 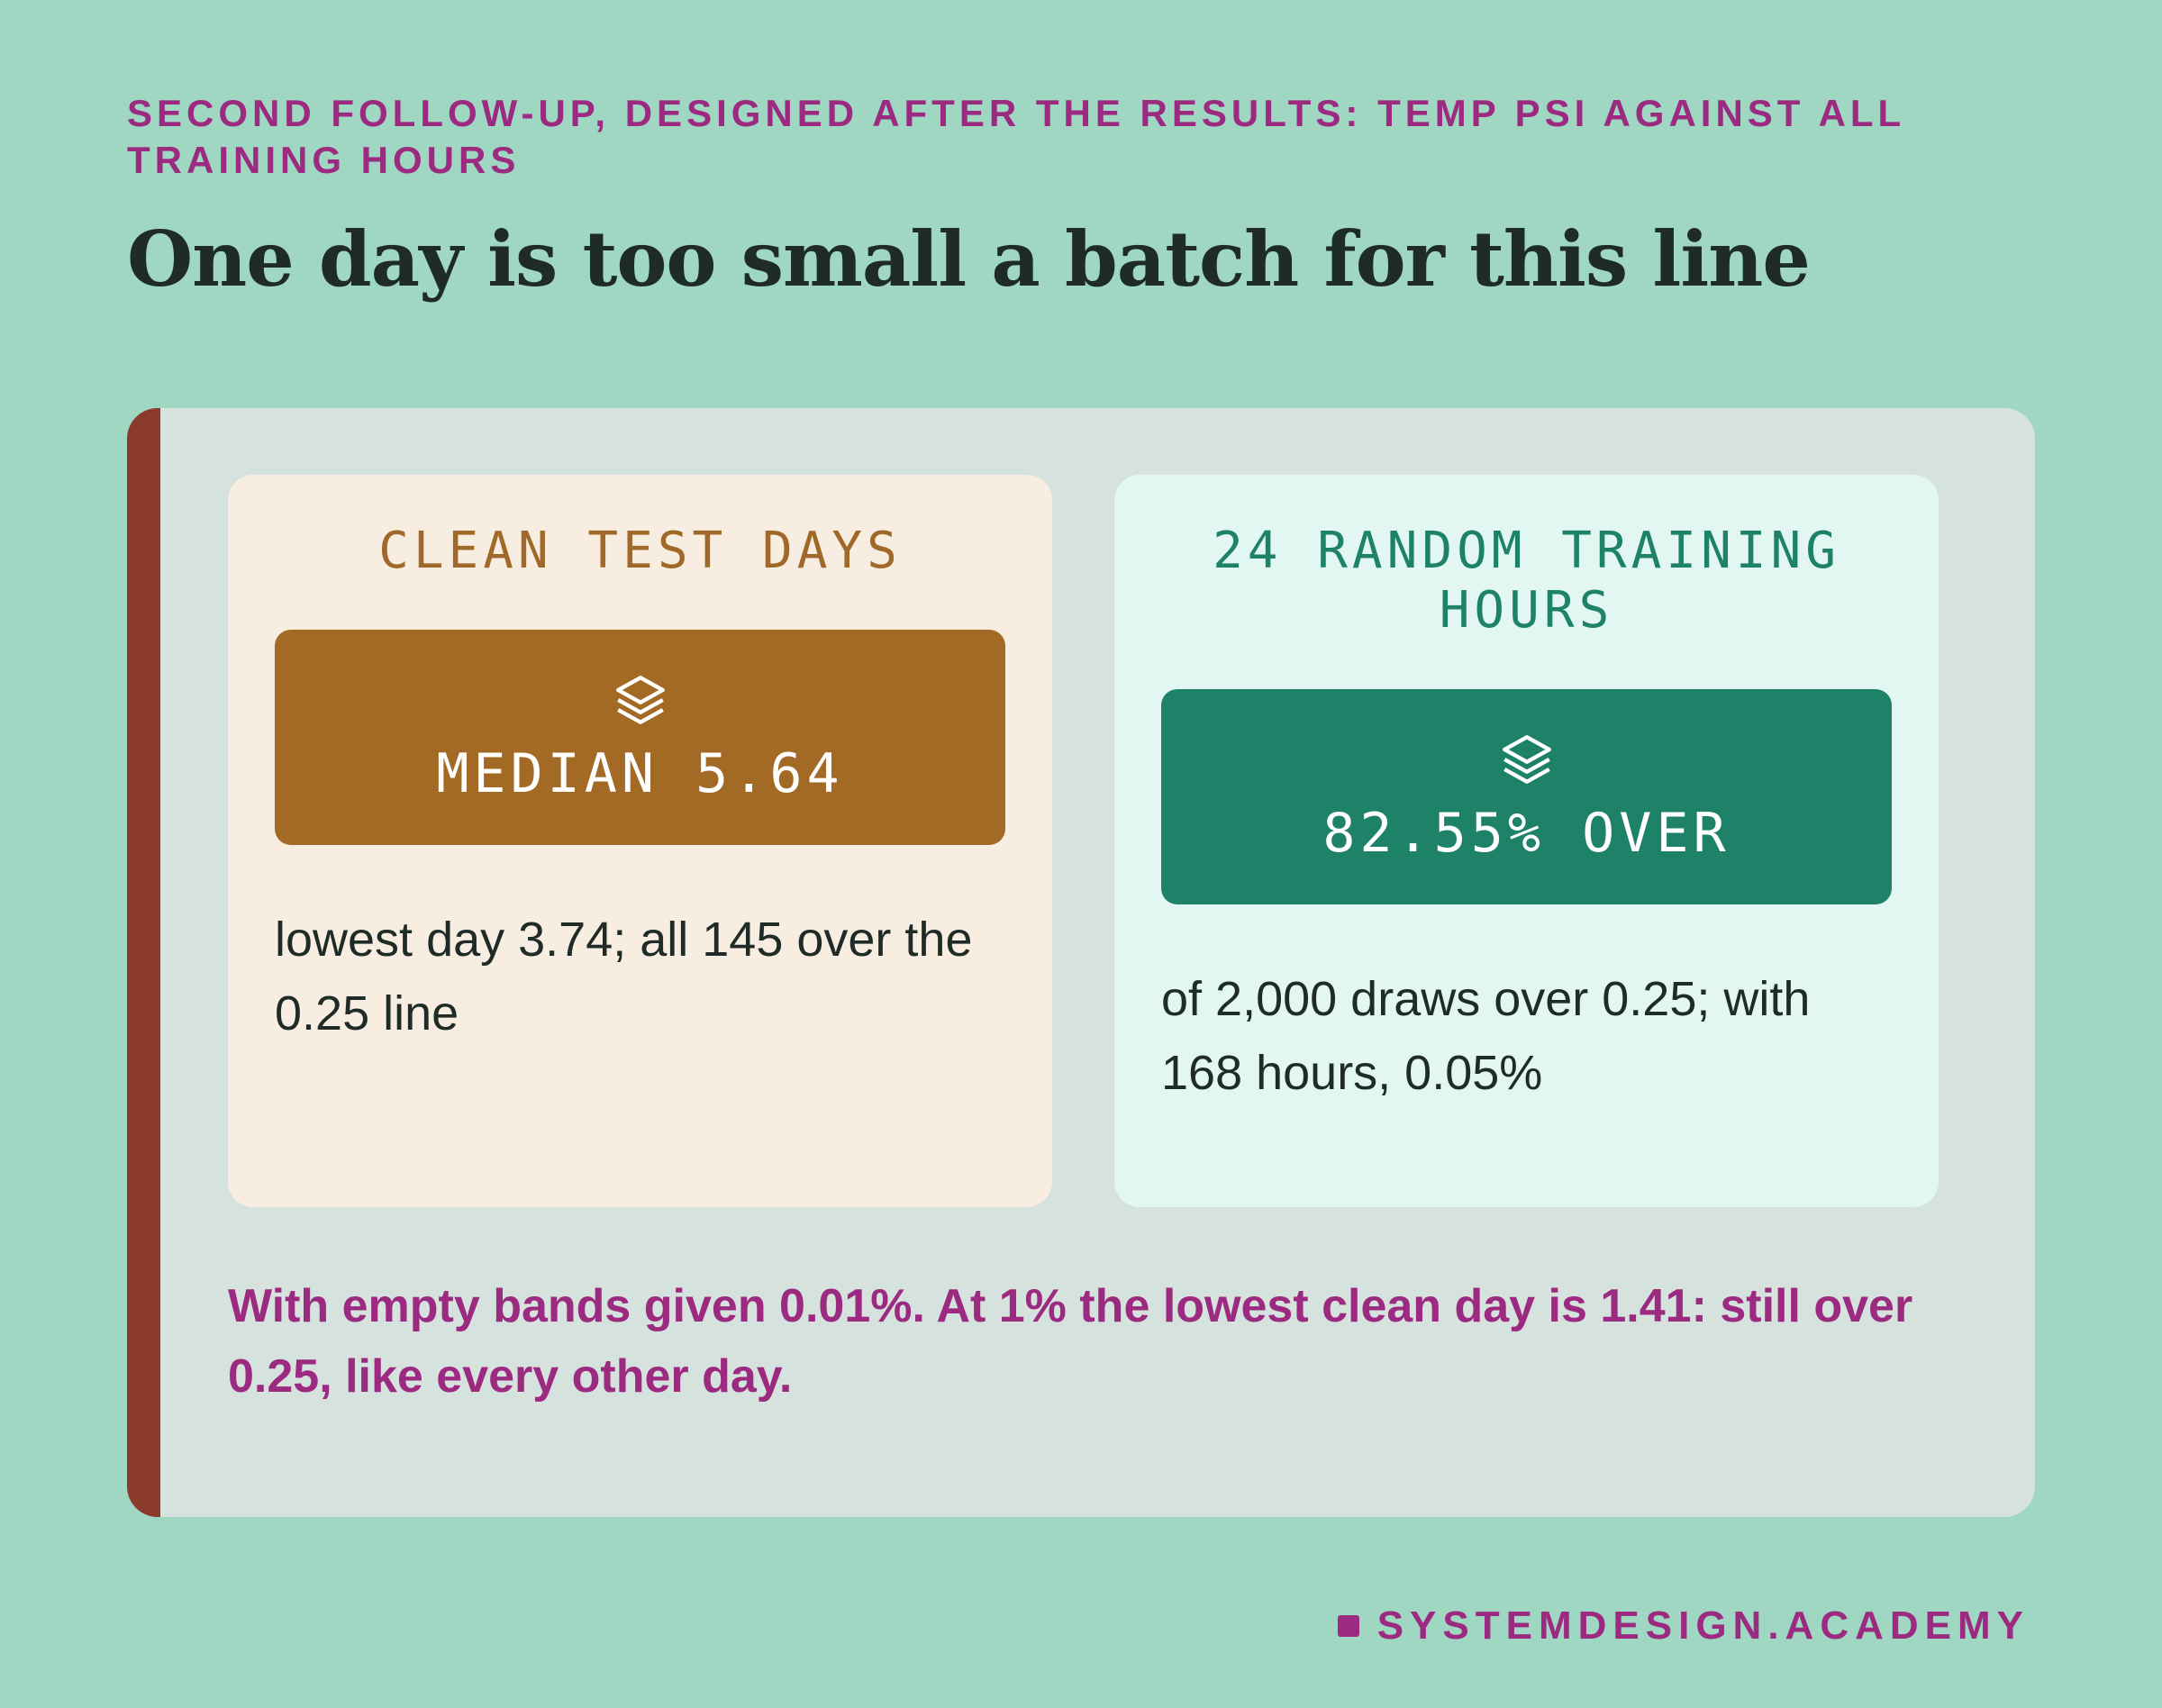 I want to click on footer-text: SYSTEMDESIGN.ACADEMY, so click(x=1703, y=1626).